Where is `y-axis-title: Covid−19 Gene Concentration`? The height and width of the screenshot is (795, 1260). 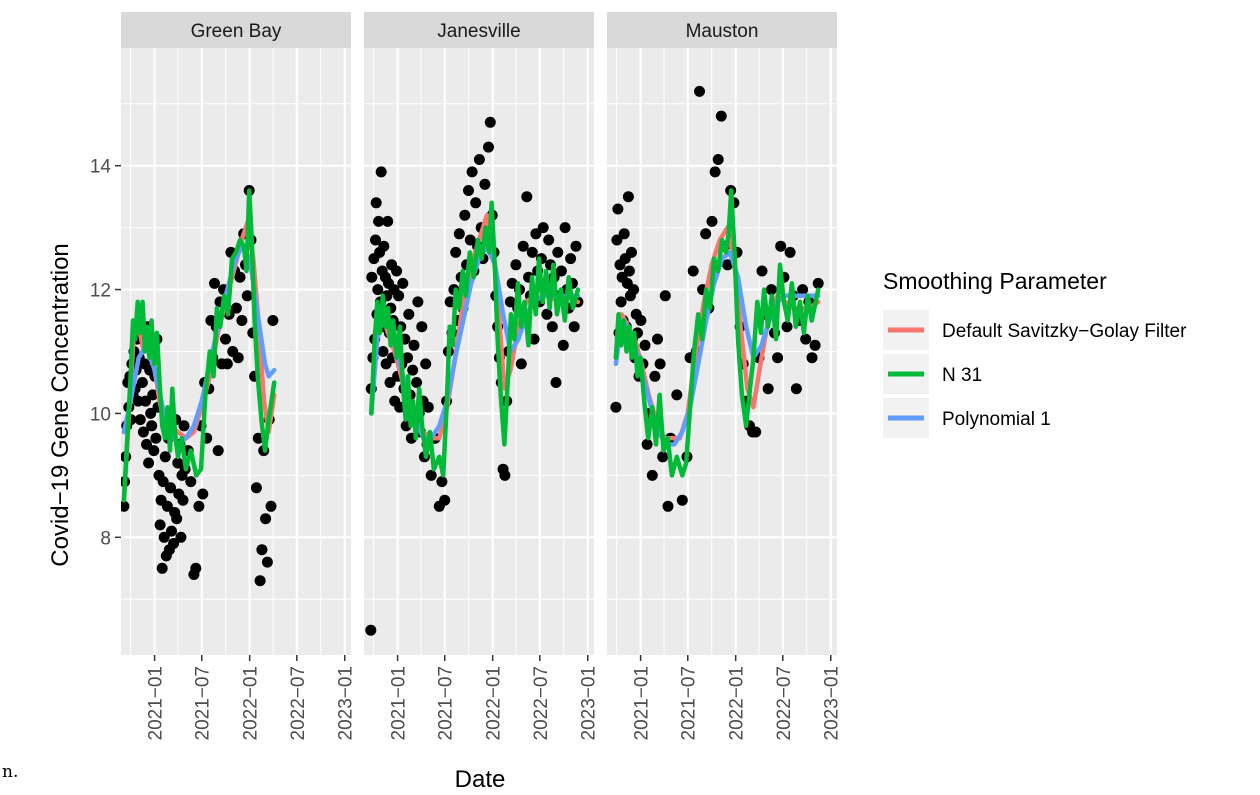 y-axis-title: Covid−19 Gene Concentration is located at coordinates (60, 405).